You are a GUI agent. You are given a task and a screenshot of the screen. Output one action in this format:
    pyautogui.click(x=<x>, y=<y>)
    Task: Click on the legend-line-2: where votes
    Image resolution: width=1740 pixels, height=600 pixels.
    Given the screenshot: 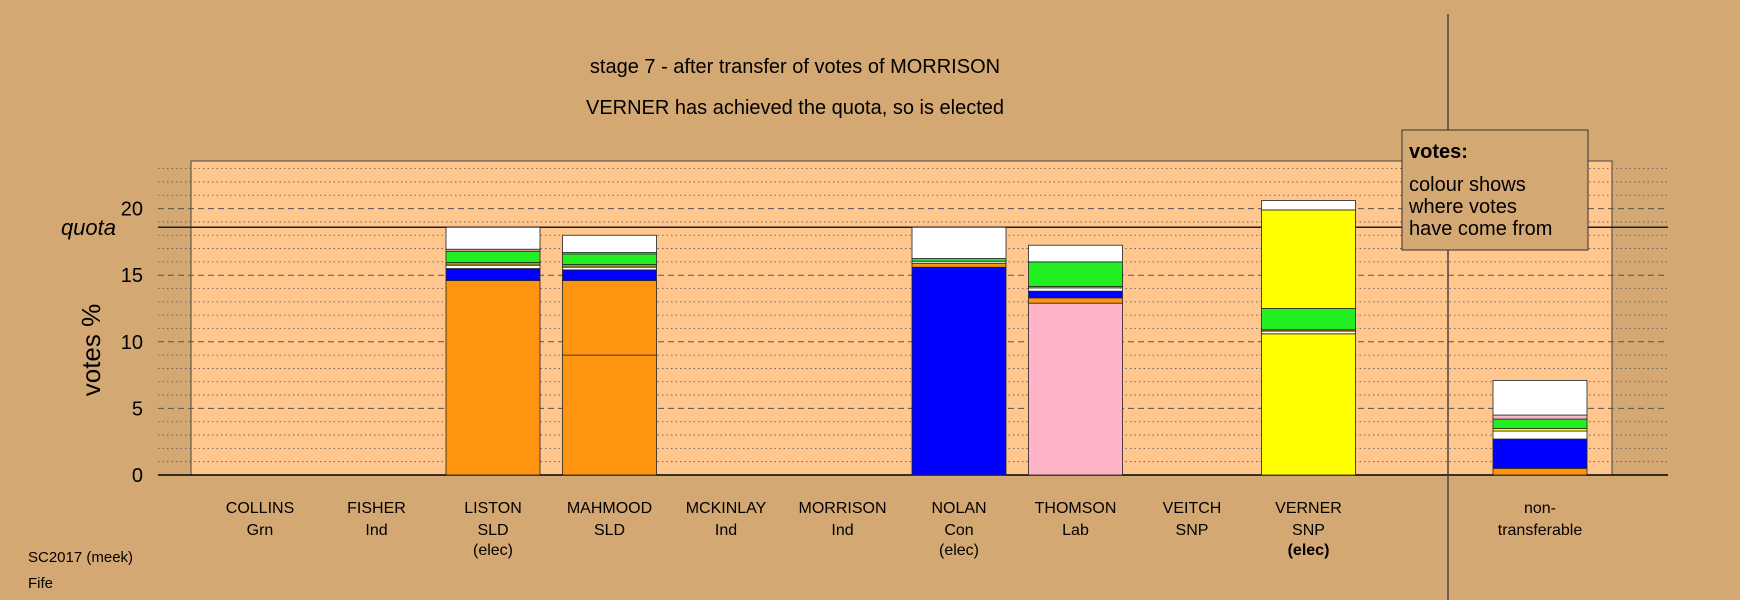 What is the action you would take?
    pyautogui.click(x=1462, y=207)
    